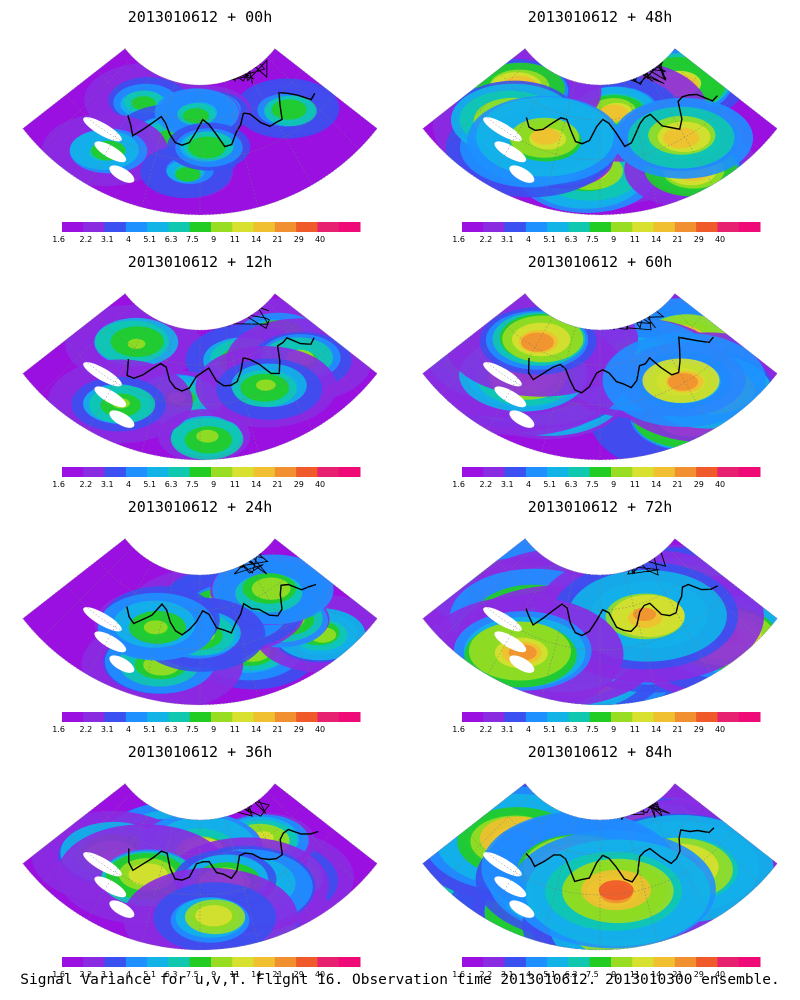 This screenshot has height=1000, width=800. Describe the element at coordinates (200, 17) in the screenshot. I see `panel-title: 2013010612 + 00h` at that location.